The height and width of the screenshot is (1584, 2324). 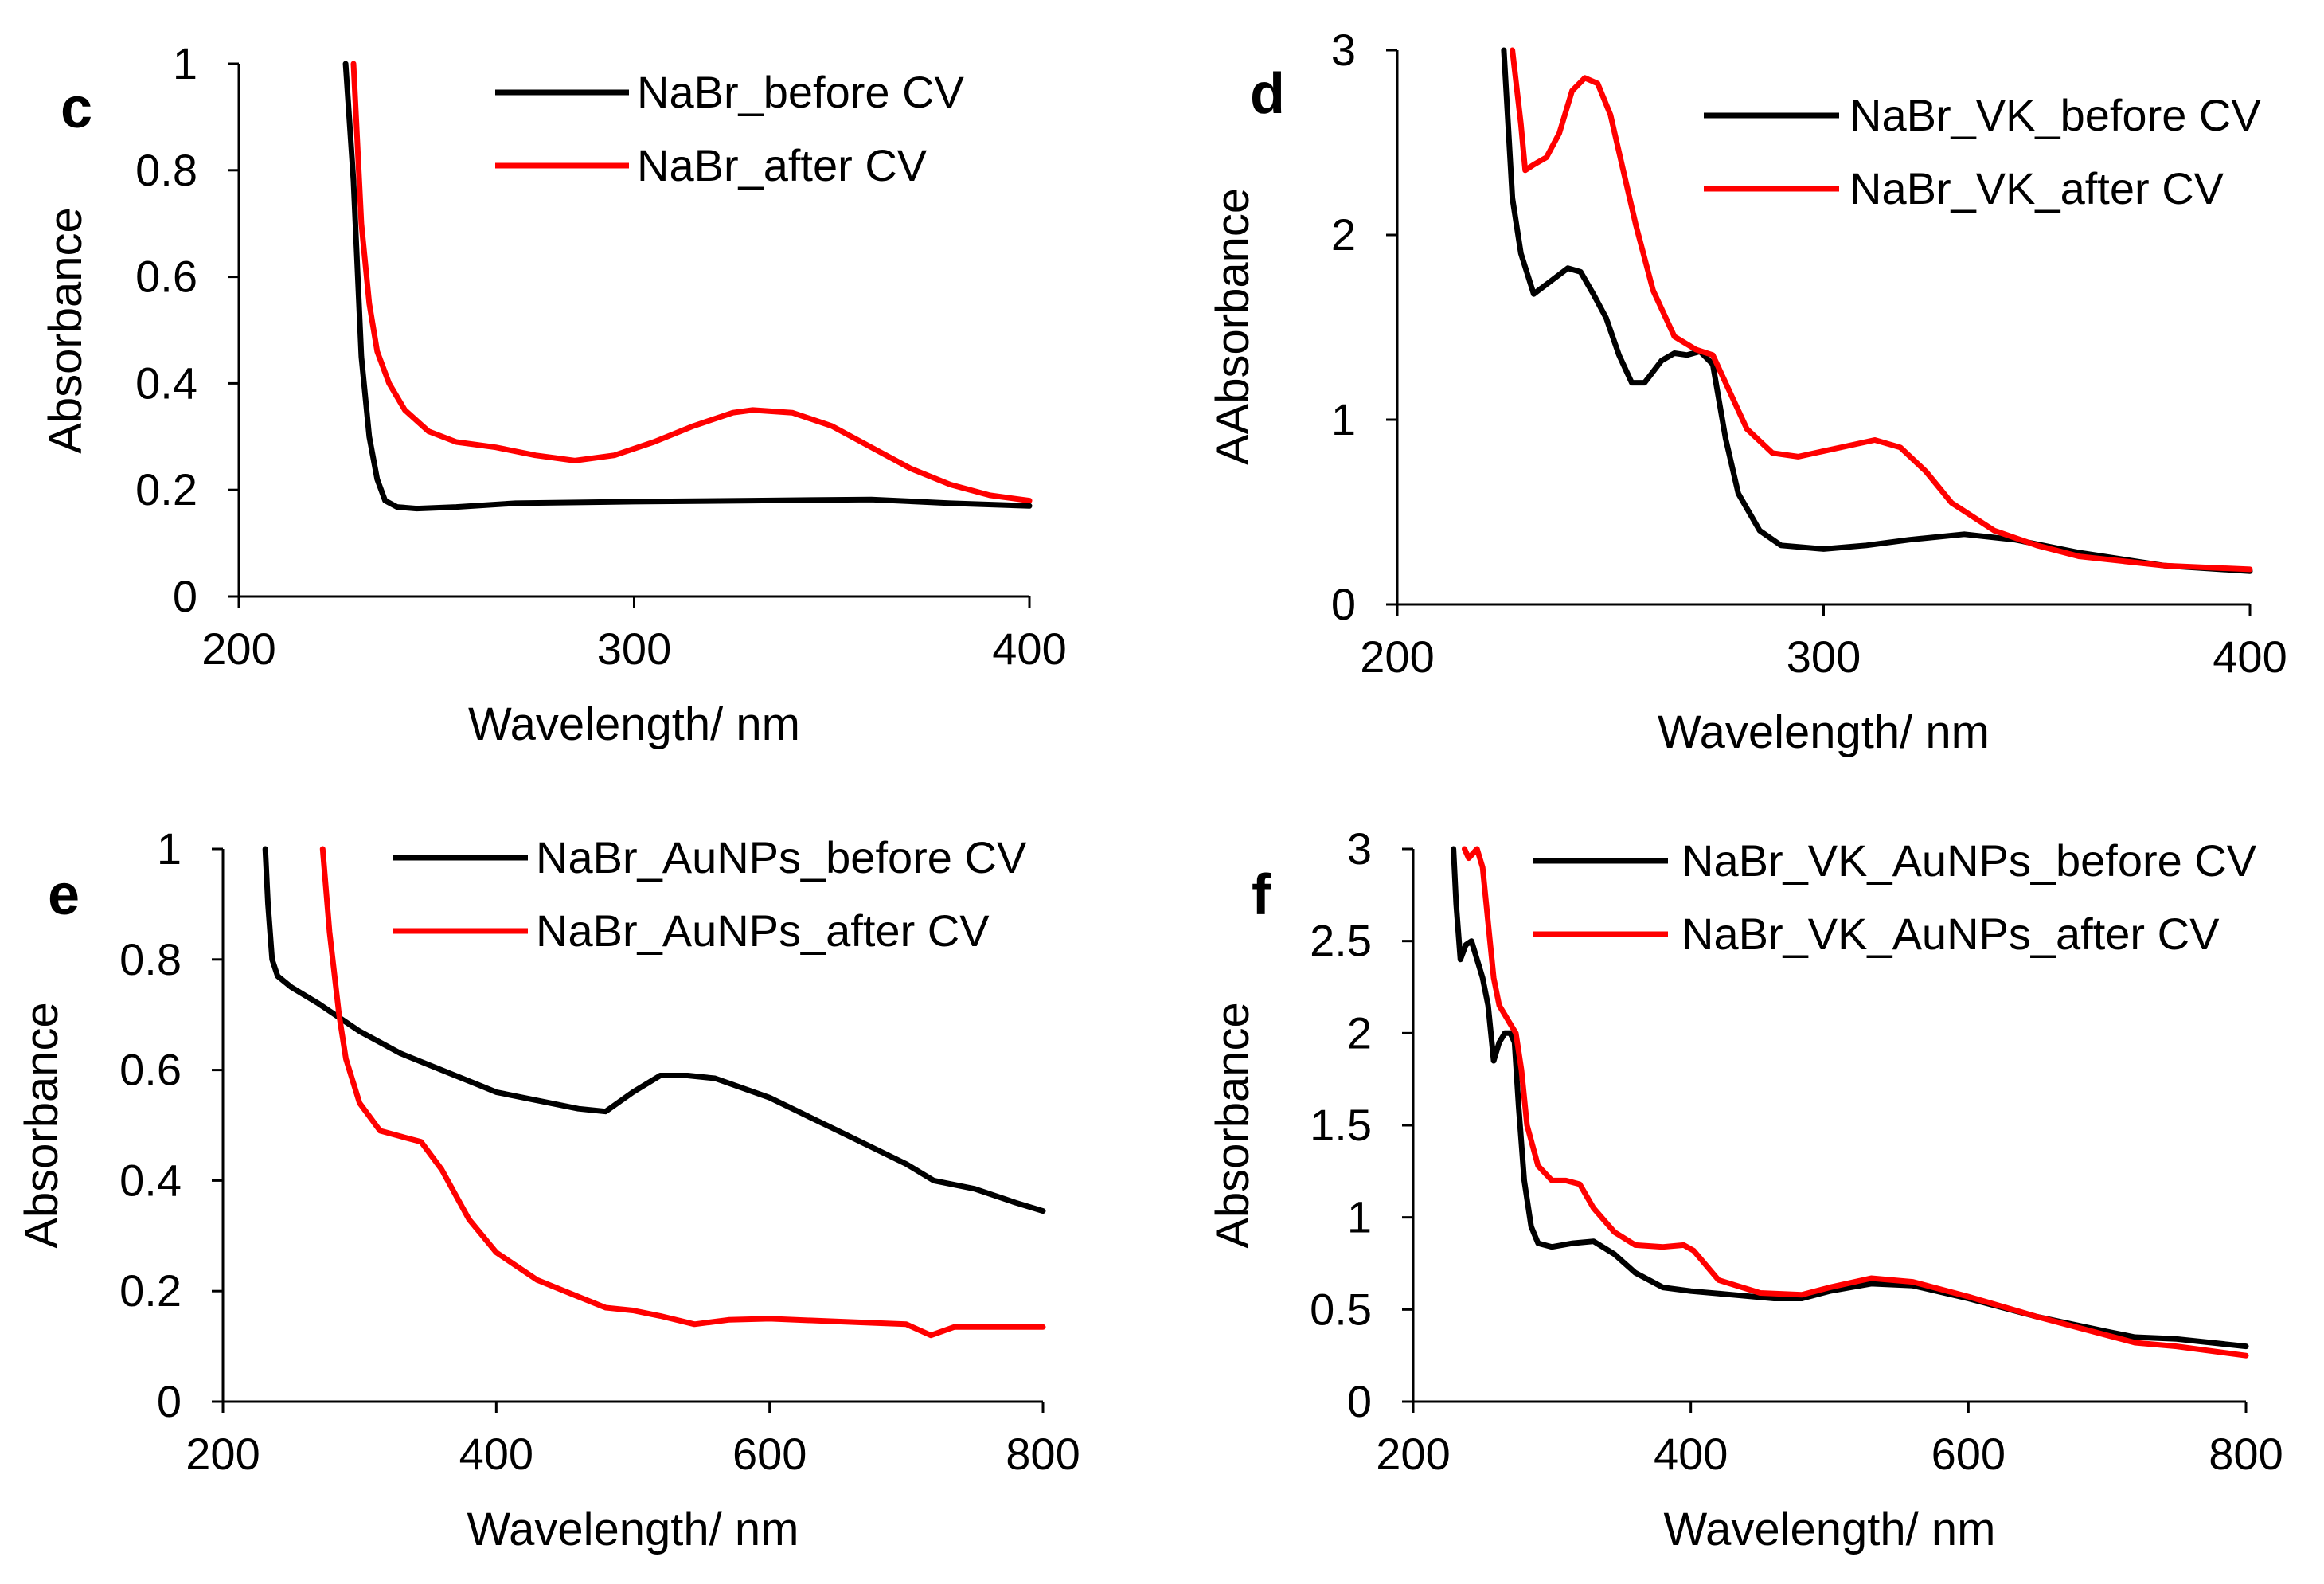 I want to click on legend-label: NaBr_VK_AuNPs_before CV, so click(x=1969, y=860).